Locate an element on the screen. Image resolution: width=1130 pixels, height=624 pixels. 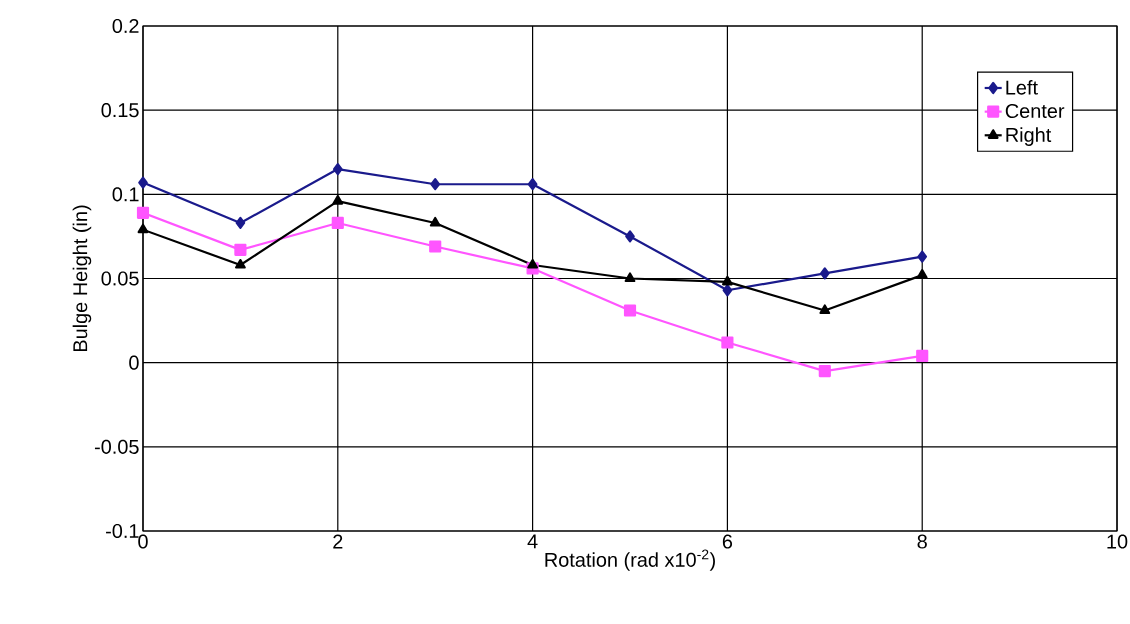
x-axis-title: Rotation (rad x10$^{-2}$) is located at coordinates (630, 560).